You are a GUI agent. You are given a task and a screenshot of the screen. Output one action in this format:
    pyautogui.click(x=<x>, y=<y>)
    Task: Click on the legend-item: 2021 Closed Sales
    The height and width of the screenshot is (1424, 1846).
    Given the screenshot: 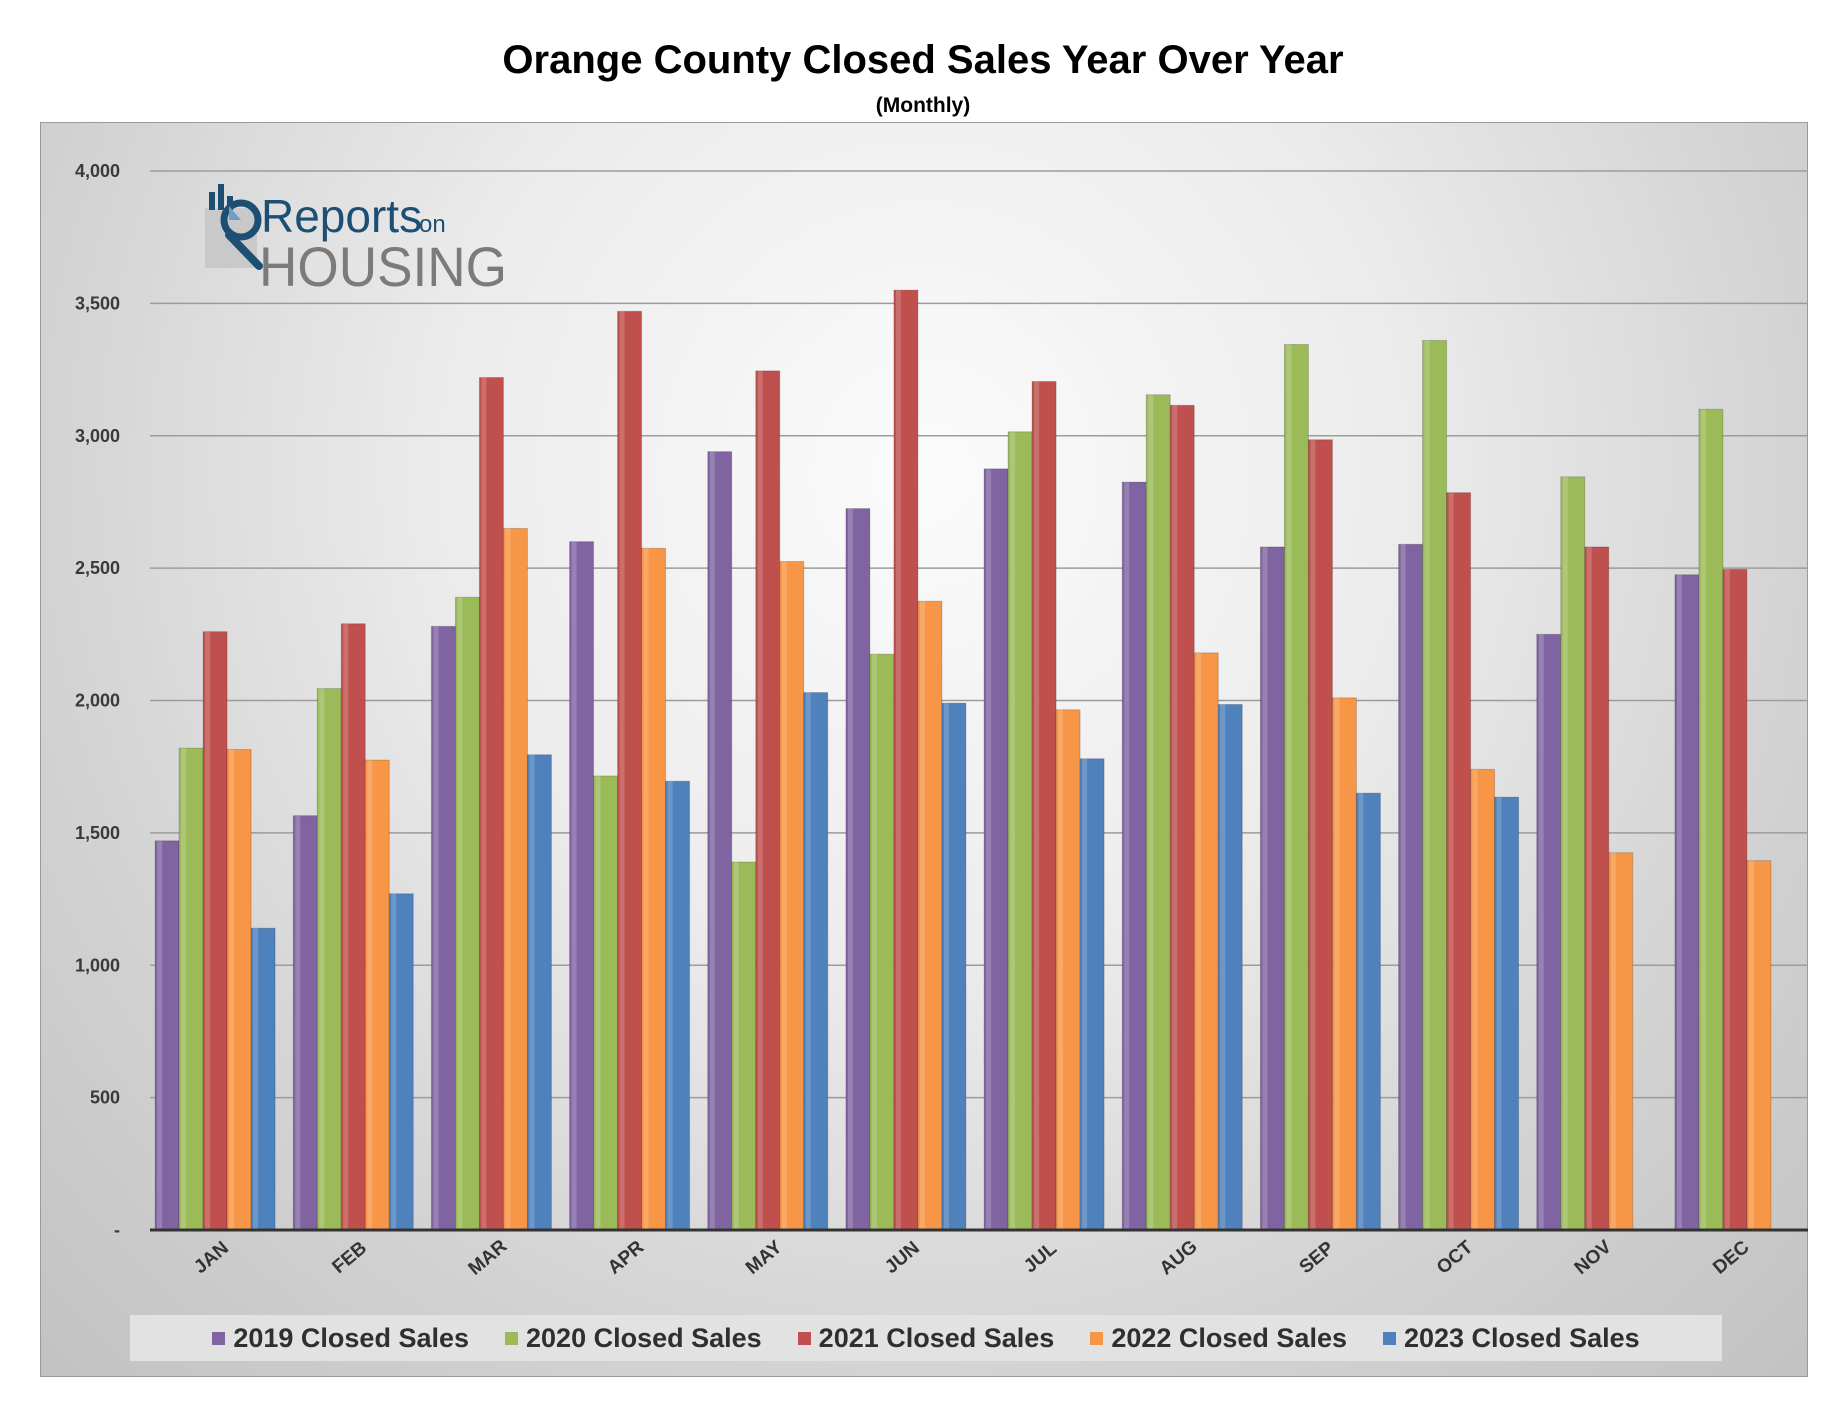 What is the action you would take?
    pyautogui.click(x=925, y=1338)
    